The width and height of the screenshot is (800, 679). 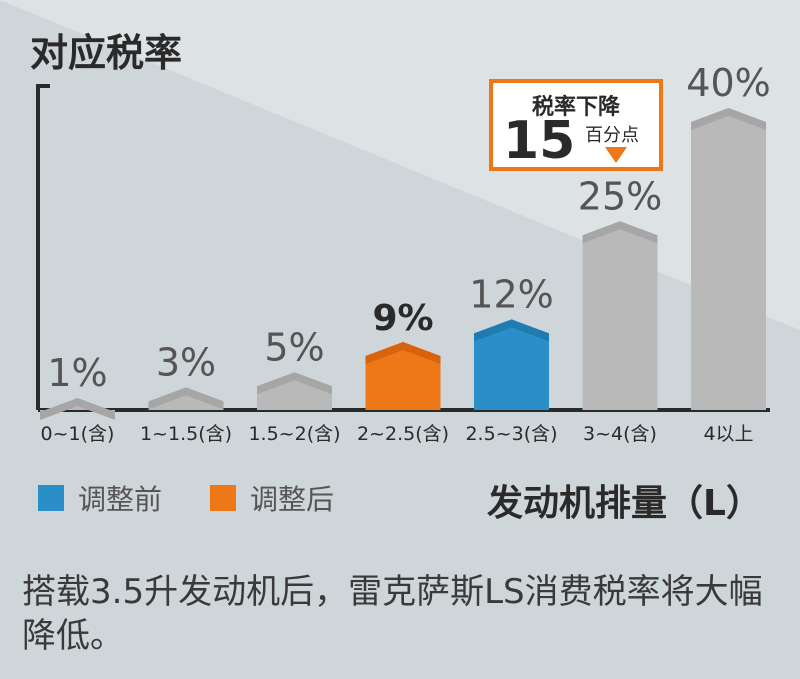 I want to click on legend-swatch-after, so click(x=223, y=498).